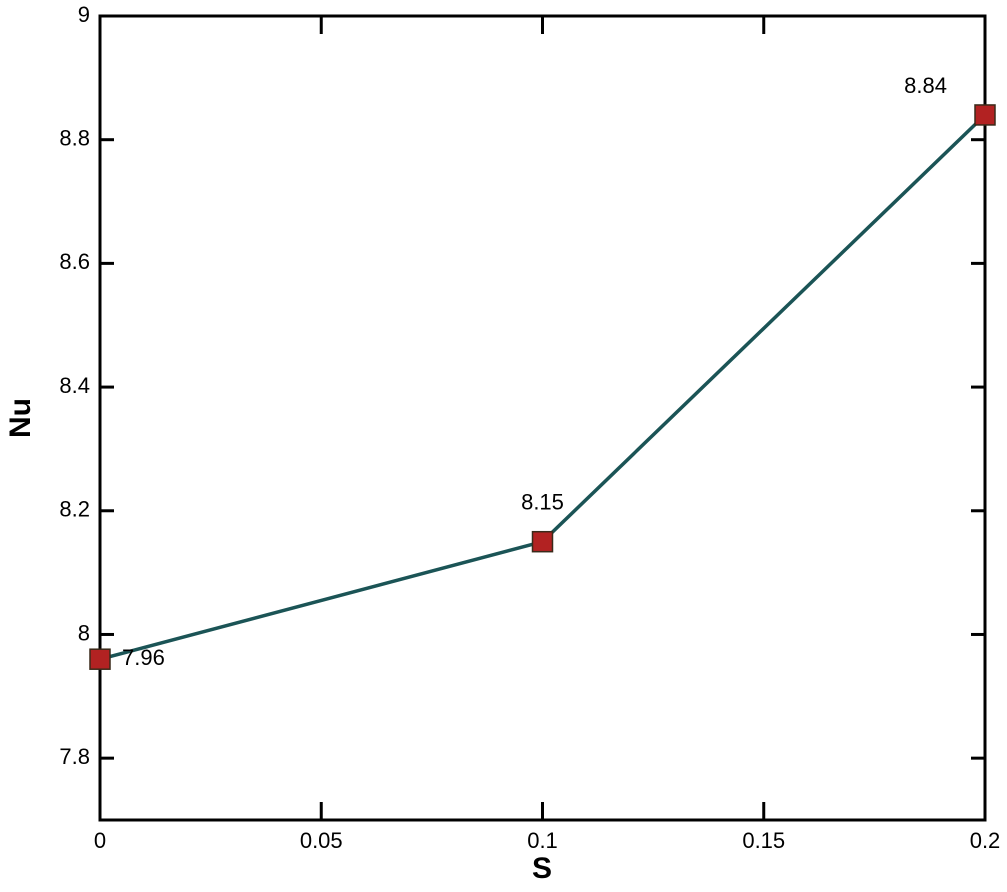  Describe the element at coordinates (74, 138) in the screenshot. I see `y-tick-label: 8.8` at that location.